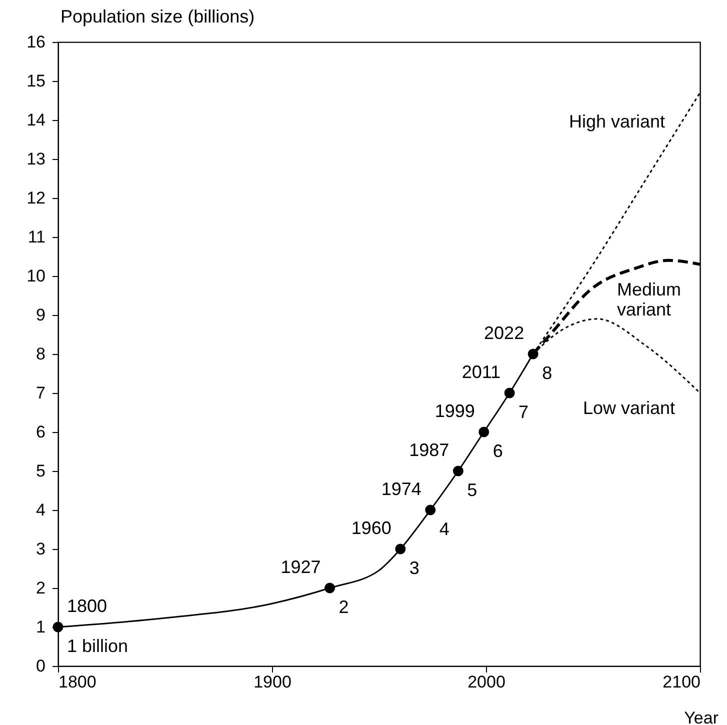 The height and width of the screenshot is (725, 727). Describe the element at coordinates (629, 408) in the screenshot. I see `series-label: Low variant` at that location.